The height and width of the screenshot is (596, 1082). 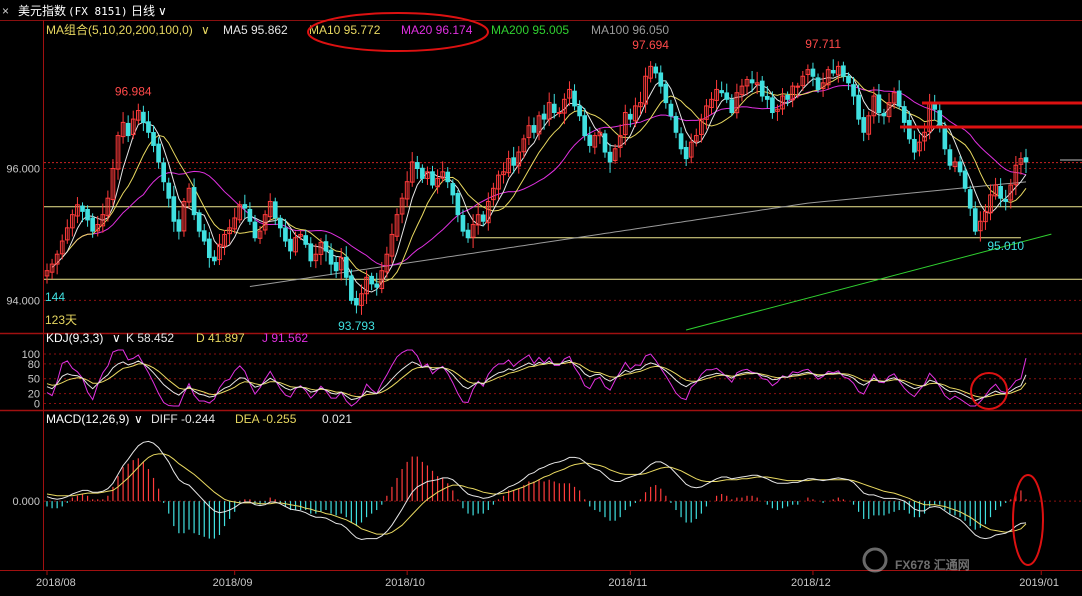 What do you see at coordinates (1005, 246) in the screenshot?
I see `price-annotation: 95.010` at bounding box center [1005, 246].